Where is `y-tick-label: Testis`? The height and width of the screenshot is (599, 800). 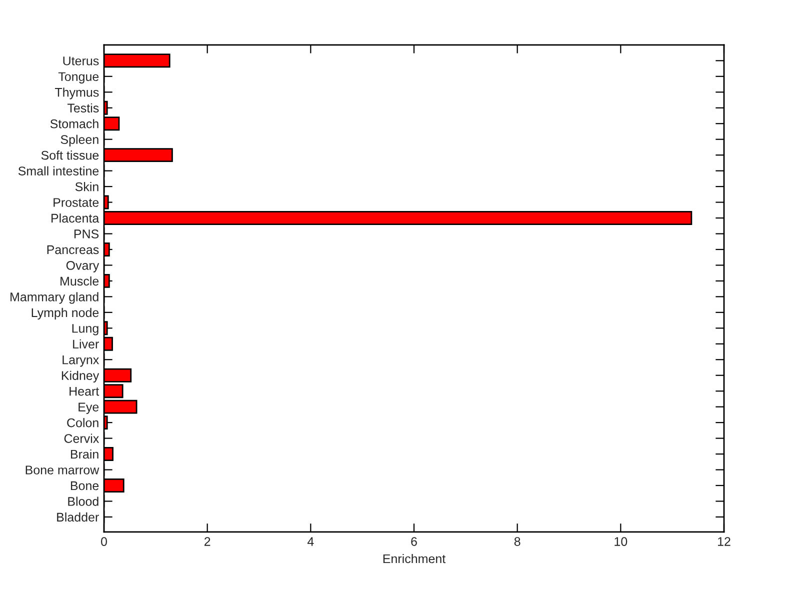
y-tick-label: Testis is located at coordinates (83, 108).